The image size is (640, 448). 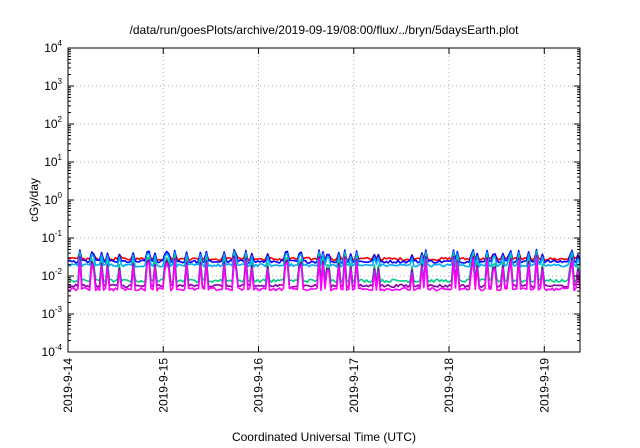 I want to click on y-tick-label: 10¹, so click(x=53, y=161).